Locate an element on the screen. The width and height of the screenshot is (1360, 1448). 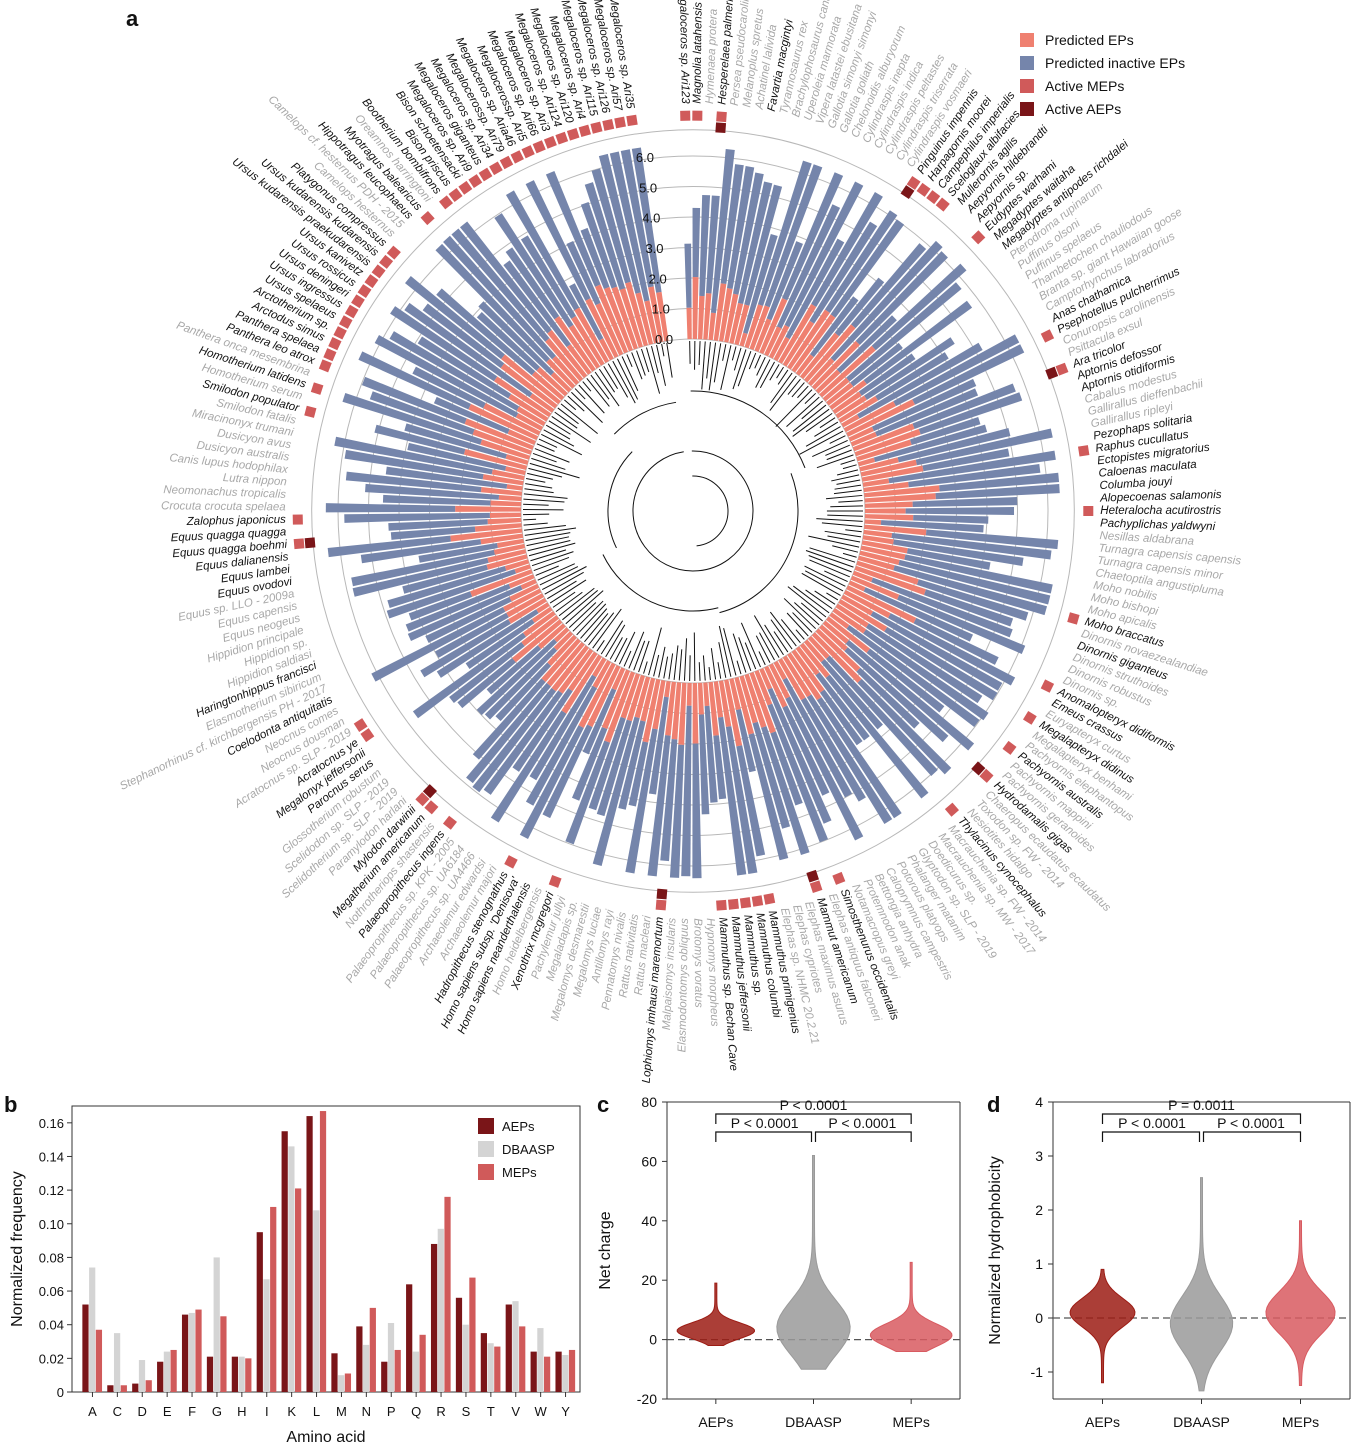
x-tick-label: Y is located at coordinates (565, 1411).